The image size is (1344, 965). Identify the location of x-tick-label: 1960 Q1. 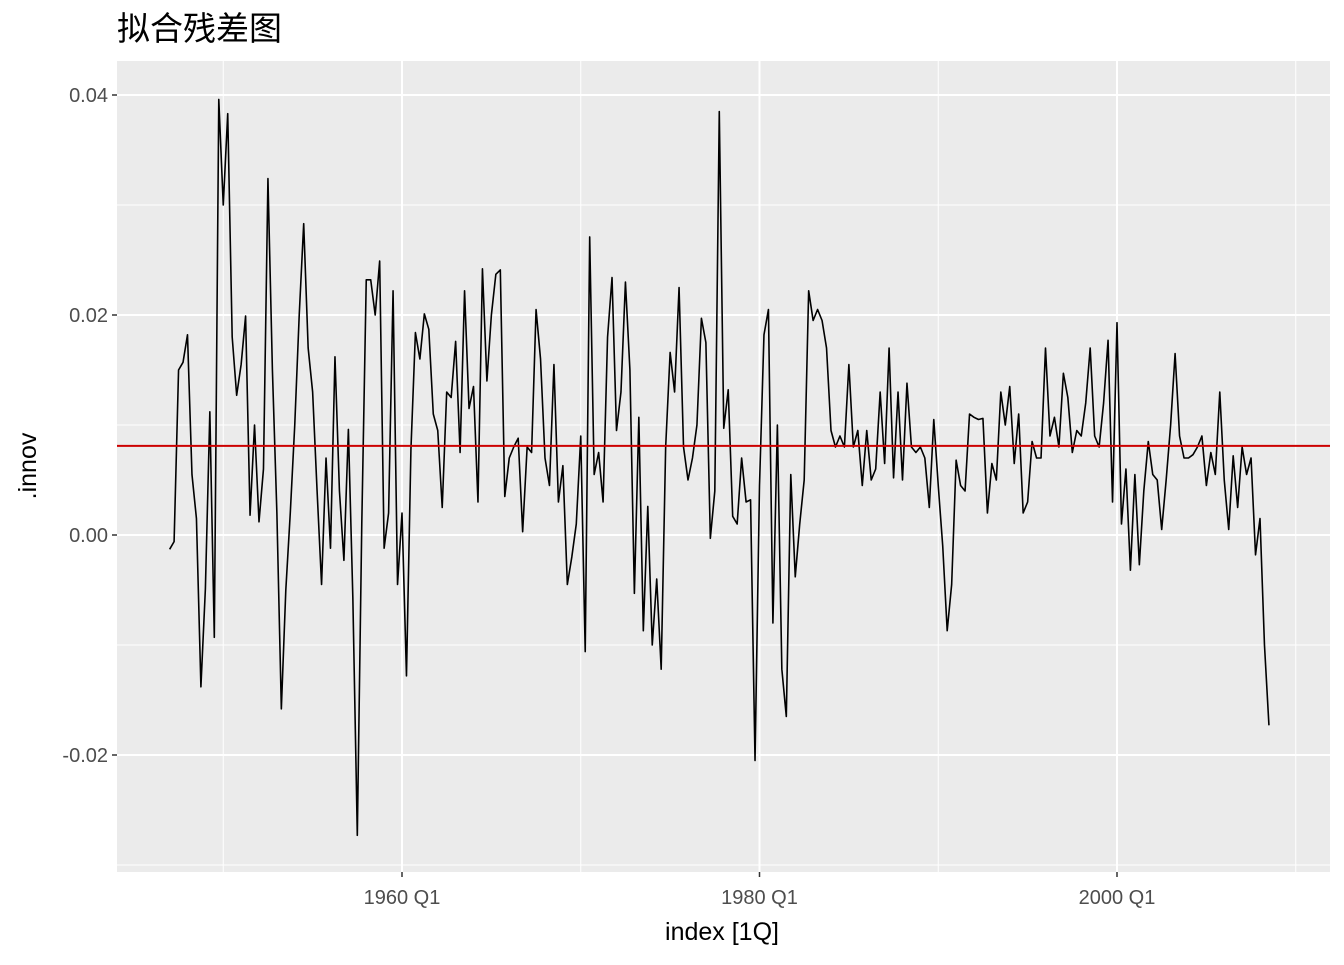
(402, 898).